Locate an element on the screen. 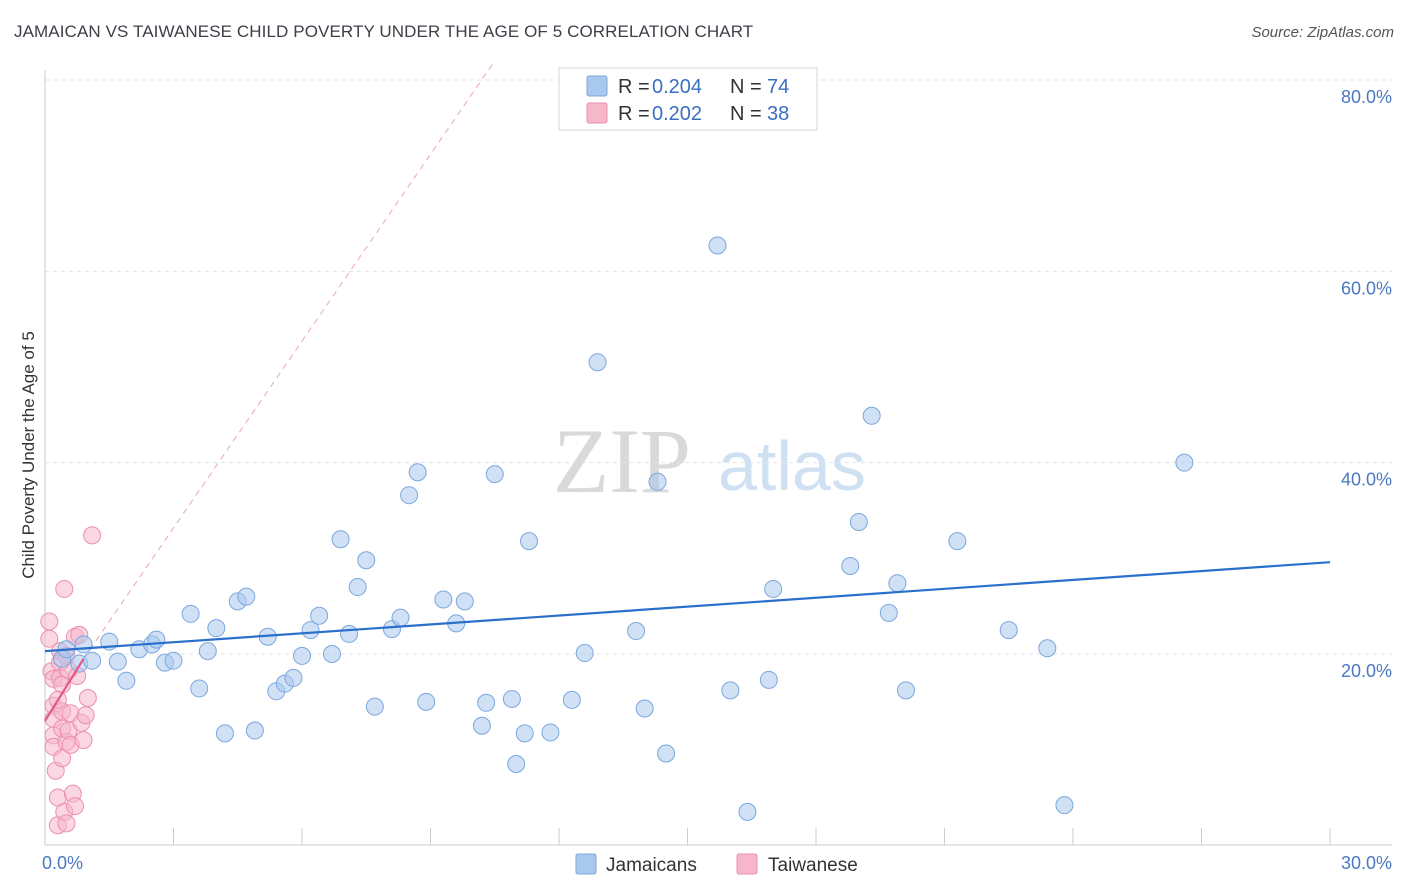 The height and width of the screenshot is (892, 1406). legend-r-label-2: R = is located at coordinates (634, 114).